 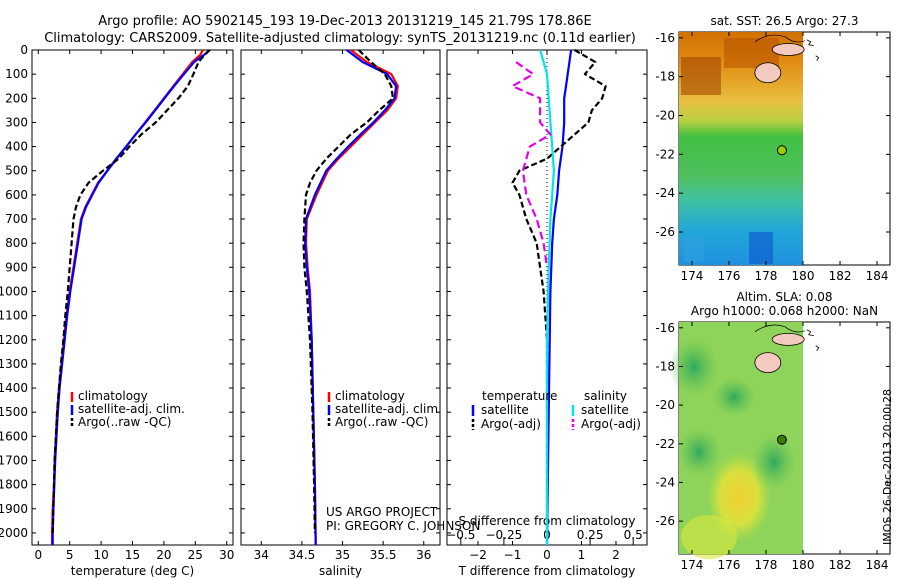 I want to click on sla-ytick-label: -18, so click(x=665, y=366).